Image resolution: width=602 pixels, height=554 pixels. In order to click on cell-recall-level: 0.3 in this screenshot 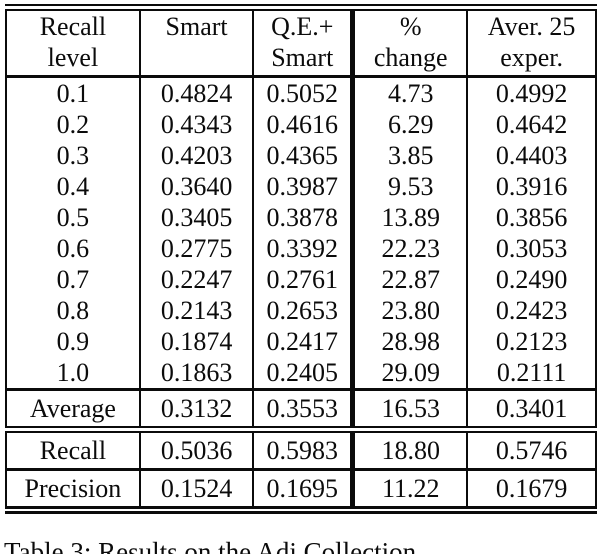, I will do `click(72, 155)`.